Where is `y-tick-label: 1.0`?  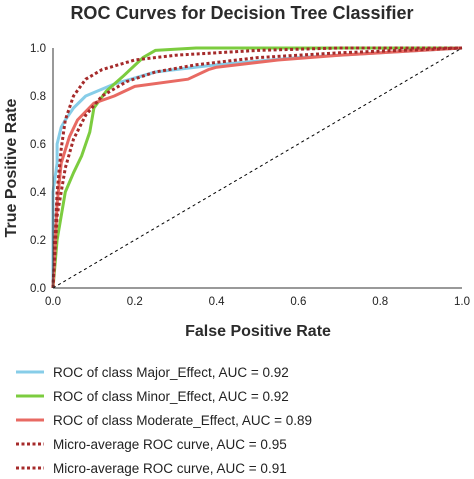
y-tick-label: 1.0 is located at coordinates (38, 49).